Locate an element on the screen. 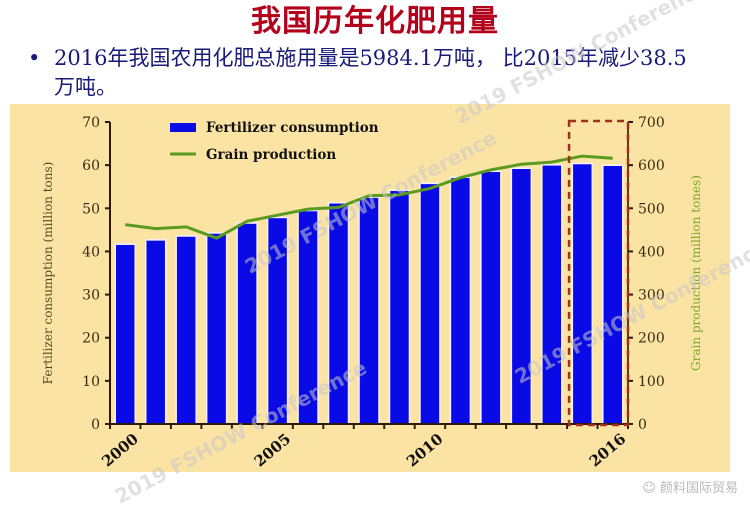  fertilizer-bar-2014 is located at coordinates (552, 294).